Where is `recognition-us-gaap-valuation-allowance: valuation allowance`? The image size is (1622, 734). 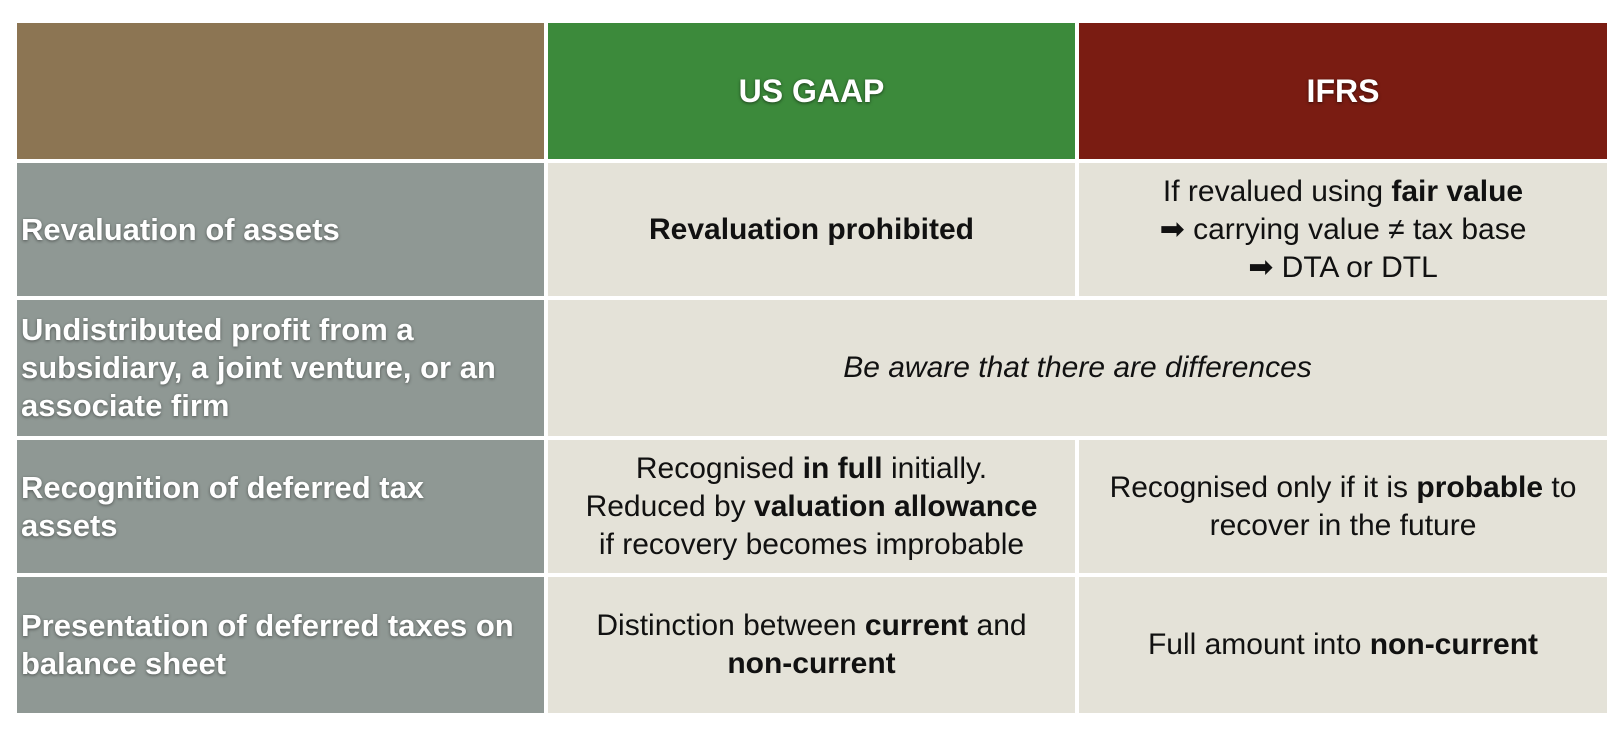 recognition-us-gaap-valuation-allowance: valuation allowance is located at coordinates (896, 506).